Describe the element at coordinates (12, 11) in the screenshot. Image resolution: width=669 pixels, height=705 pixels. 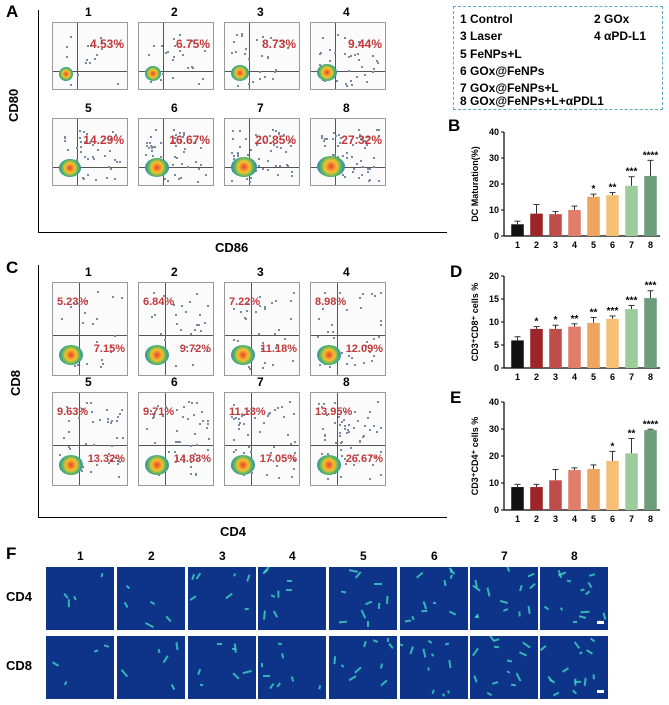
I see `panel-a-label: A` at that location.